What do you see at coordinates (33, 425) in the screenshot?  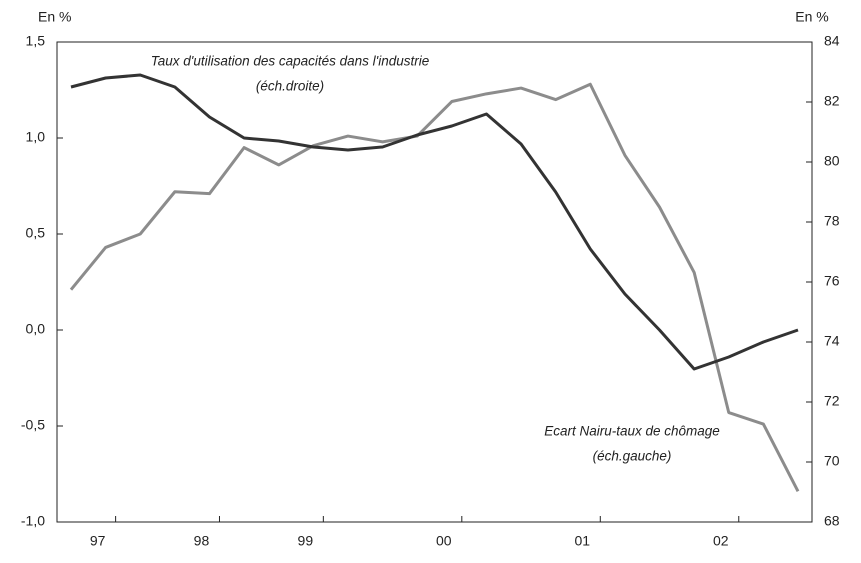 I see `y-tick-label: -0,5` at bounding box center [33, 425].